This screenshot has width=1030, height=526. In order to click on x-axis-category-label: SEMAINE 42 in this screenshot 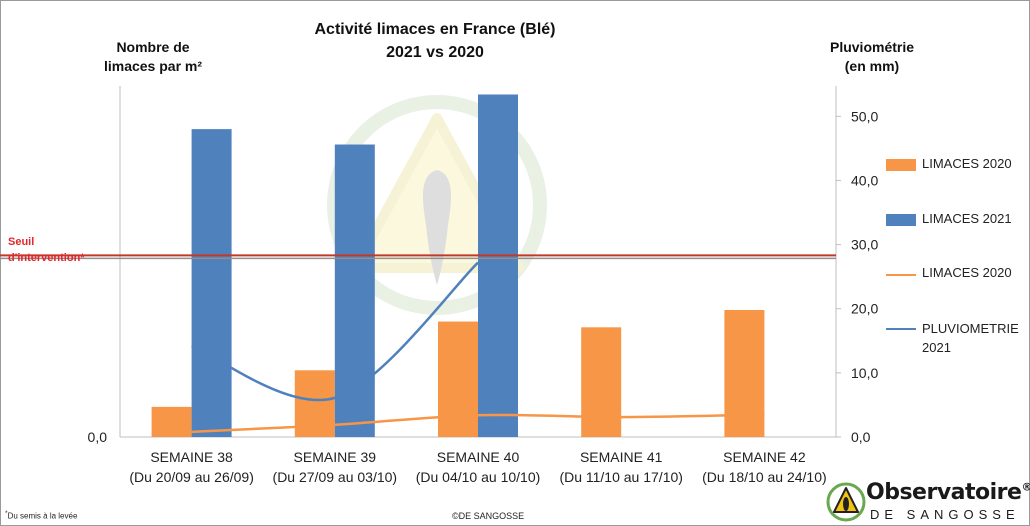, I will do `click(764, 457)`.